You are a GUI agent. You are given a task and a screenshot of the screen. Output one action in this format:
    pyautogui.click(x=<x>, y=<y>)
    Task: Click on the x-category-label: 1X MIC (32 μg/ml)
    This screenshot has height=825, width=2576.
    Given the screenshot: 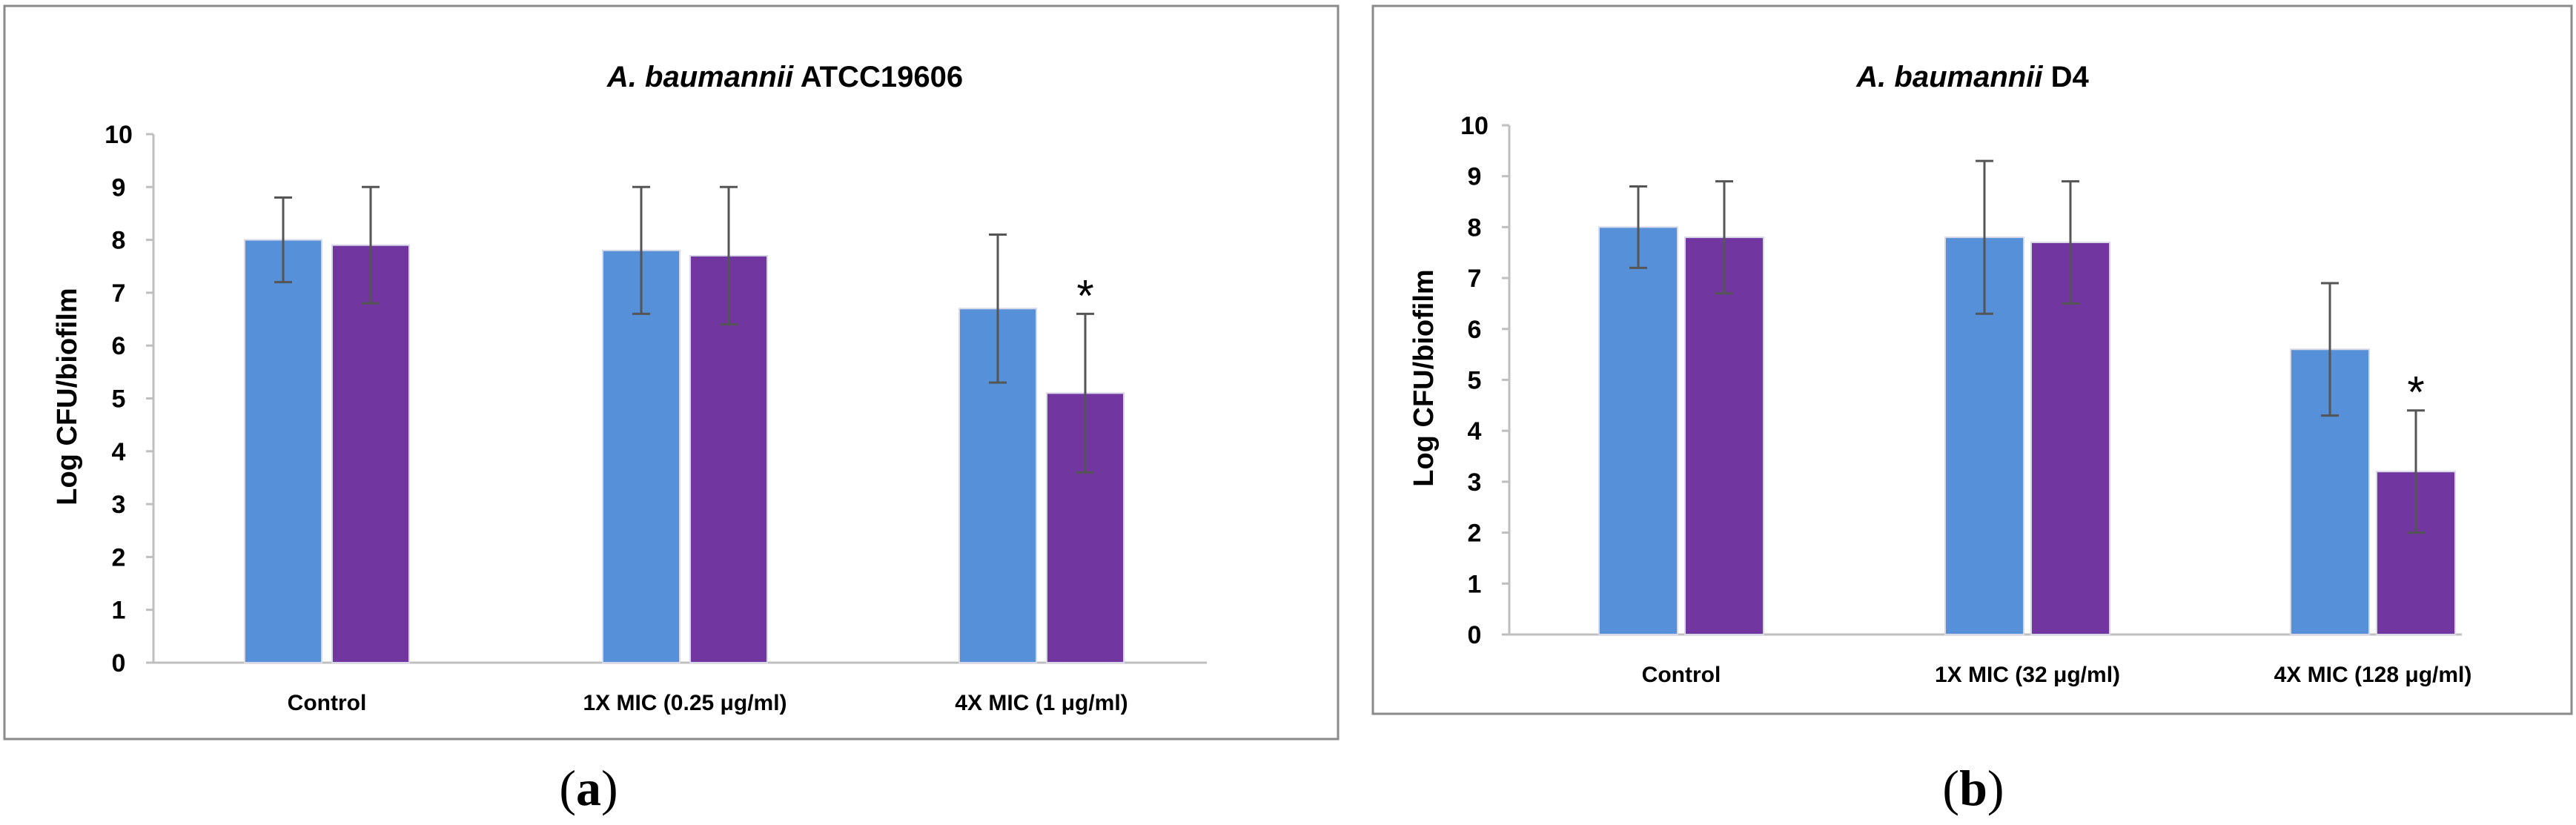 What is the action you would take?
    pyautogui.click(x=2027, y=675)
    